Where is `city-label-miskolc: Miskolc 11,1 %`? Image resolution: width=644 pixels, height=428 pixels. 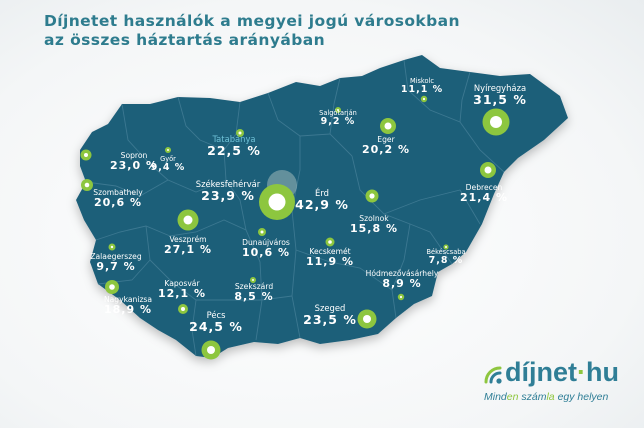
city-label-miskolc: Miskolc 11,1 % is located at coordinates (422, 86).